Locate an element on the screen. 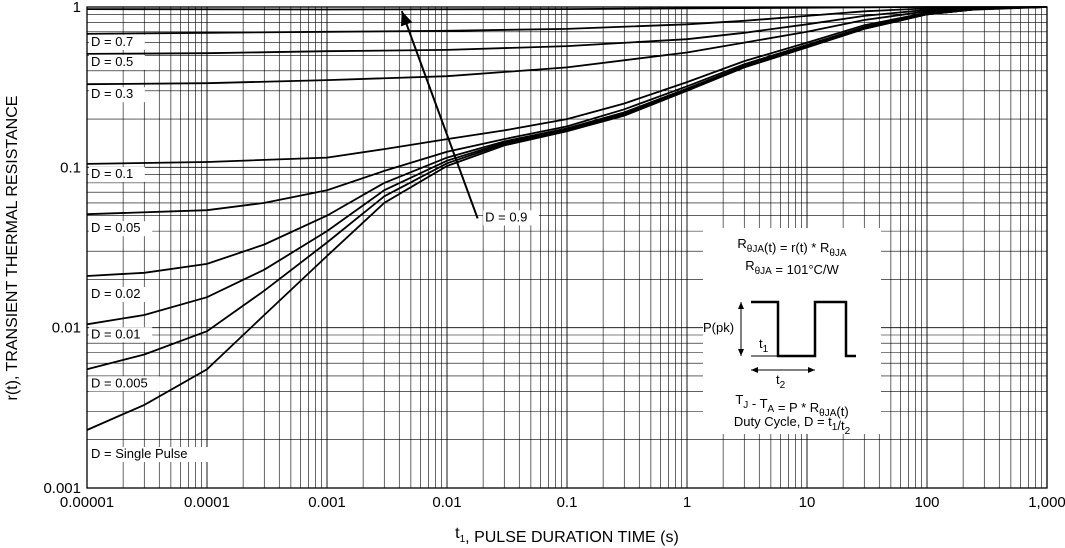 This screenshot has height=548, width=1065. inset-line1: RθJA(t) = r(t) * RθJA is located at coordinates (792, 247).